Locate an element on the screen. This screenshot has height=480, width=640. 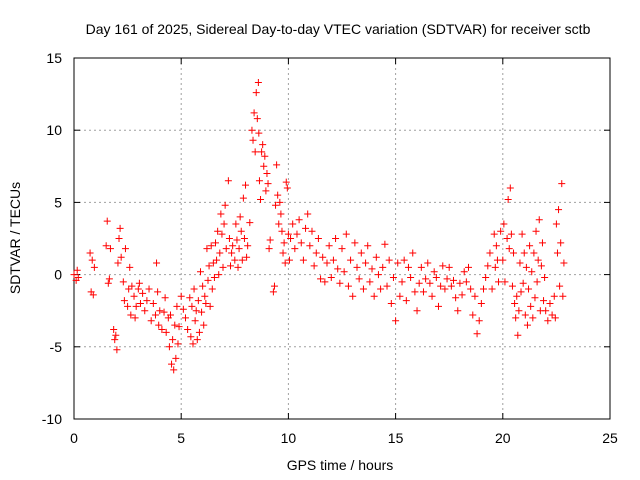
y-tick-labels: -10 -5 0 5 10 15 is located at coordinates (52, 238).